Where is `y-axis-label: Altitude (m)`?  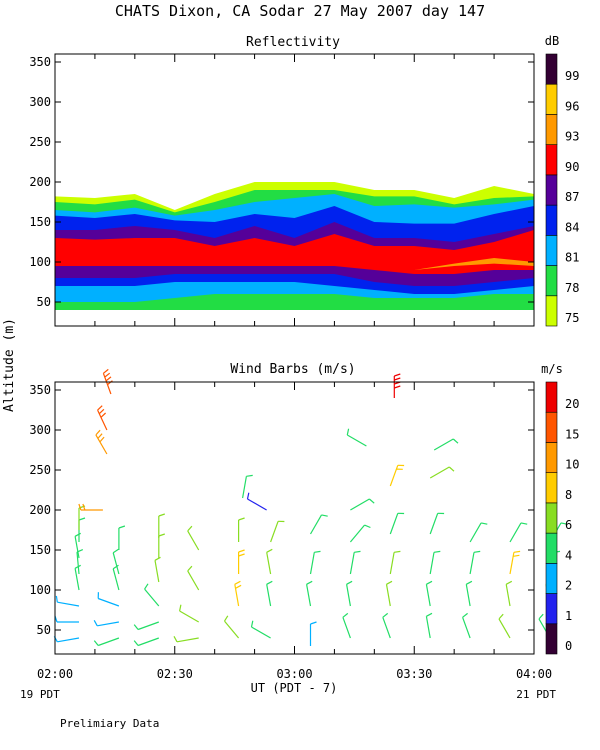 y-axis-label: Altitude (m) is located at coordinates (9, 365).